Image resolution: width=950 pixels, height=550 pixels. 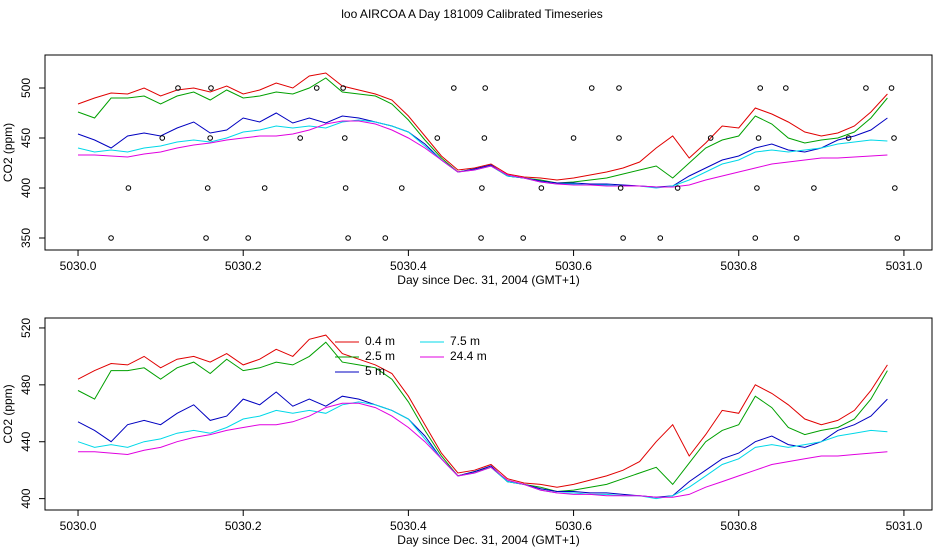 What do you see at coordinates (26, 385) in the screenshot?
I see `y-tick-label: 480` at bounding box center [26, 385].